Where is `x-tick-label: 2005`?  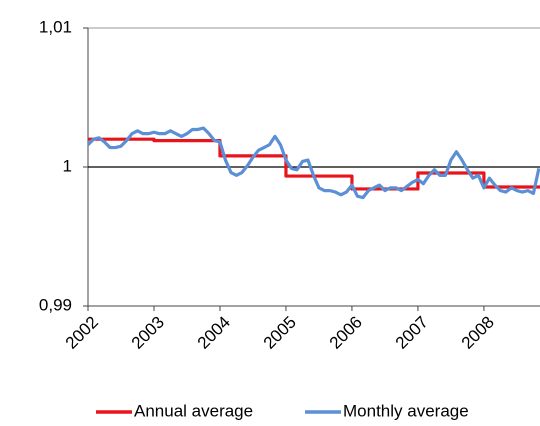 x-tick-label: 2005 is located at coordinates (280, 333).